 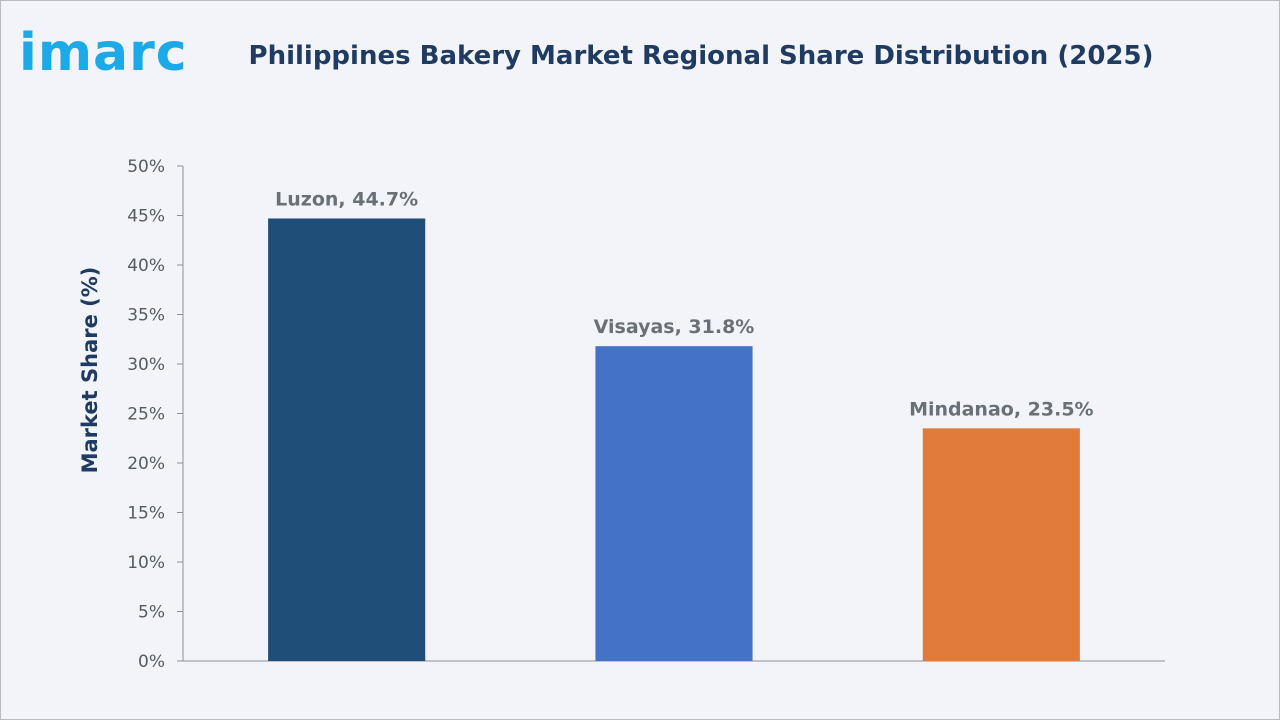 What do you see at coordinates (146, 167) in the screenshot?
I see `y-tick-label: 50%` at bounding box center [146, 167].